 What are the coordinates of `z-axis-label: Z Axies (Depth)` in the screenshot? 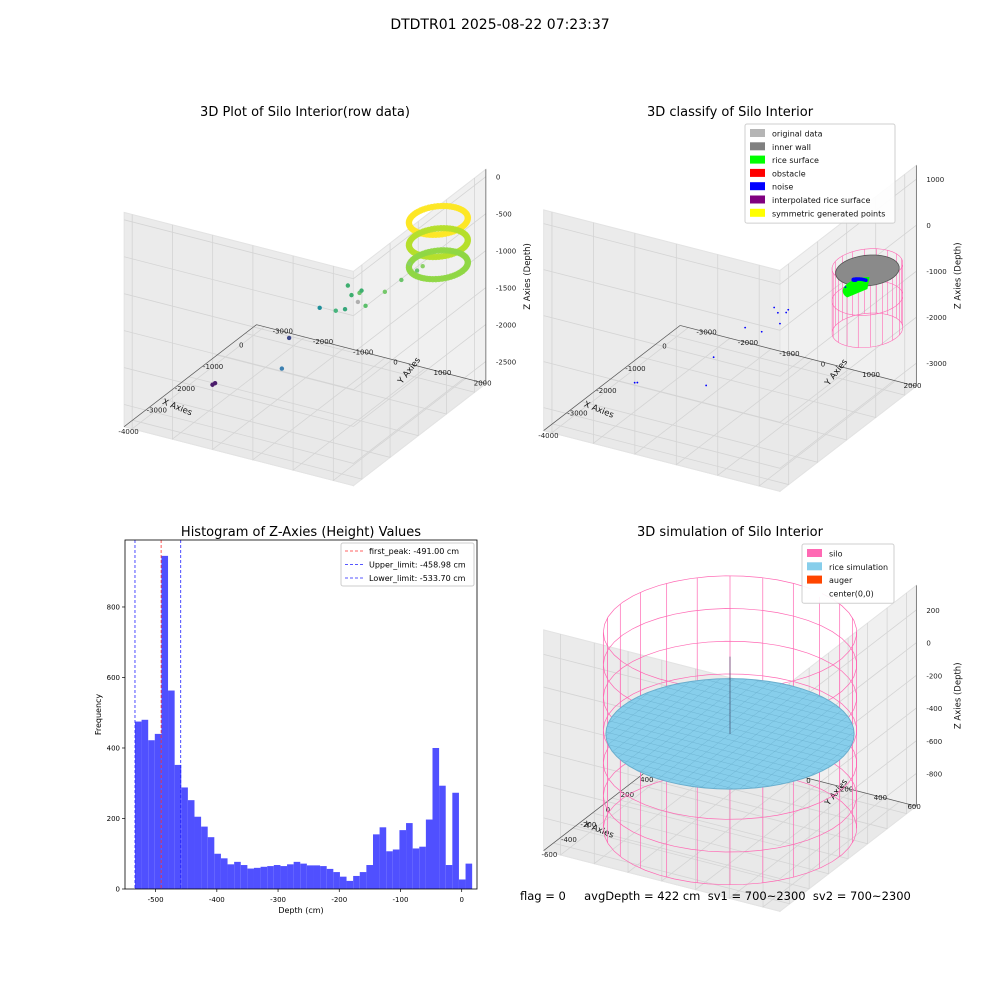 It's located at (958, 695).